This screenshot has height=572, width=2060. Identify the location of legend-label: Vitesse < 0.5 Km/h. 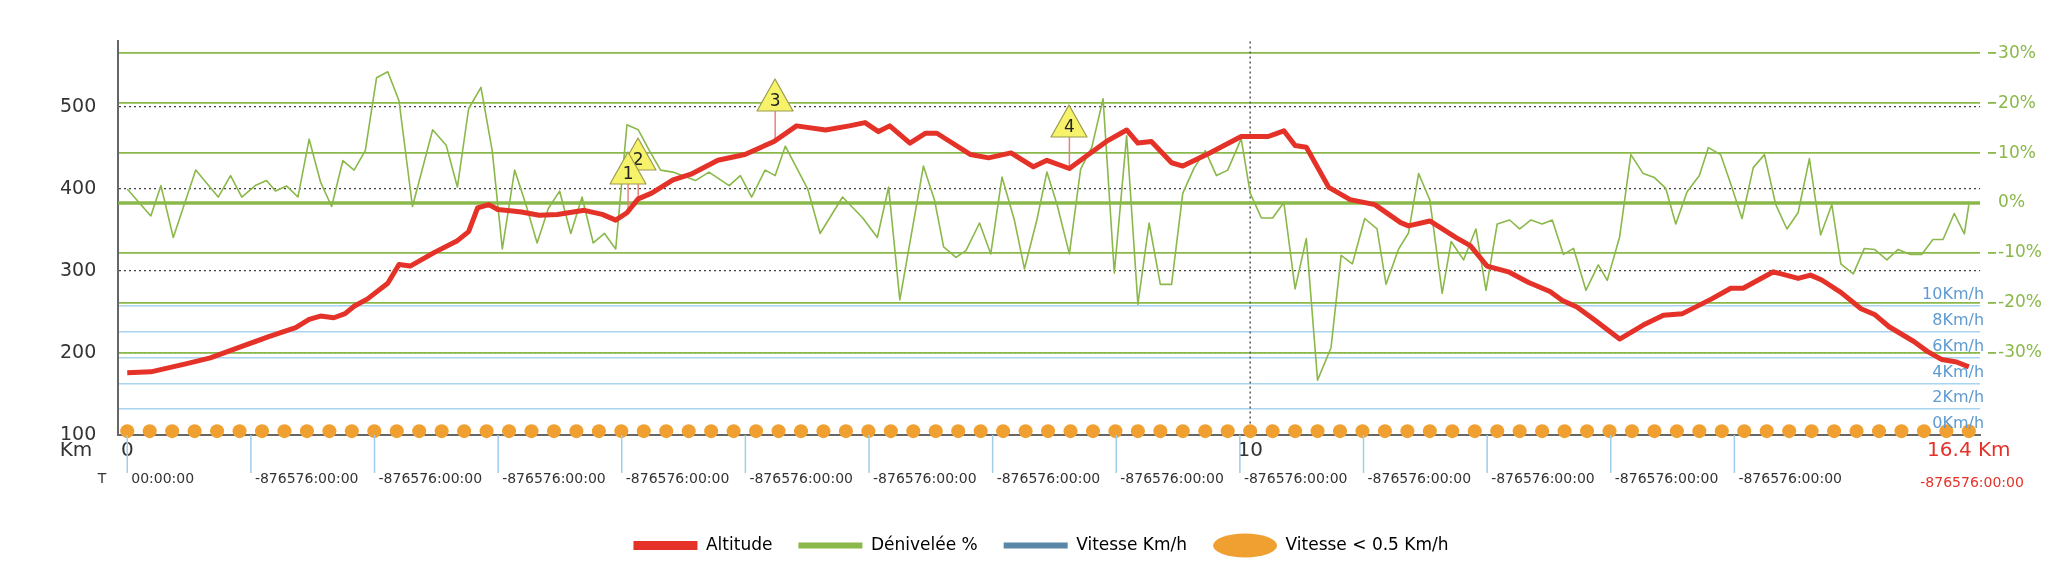
(1367, 543).